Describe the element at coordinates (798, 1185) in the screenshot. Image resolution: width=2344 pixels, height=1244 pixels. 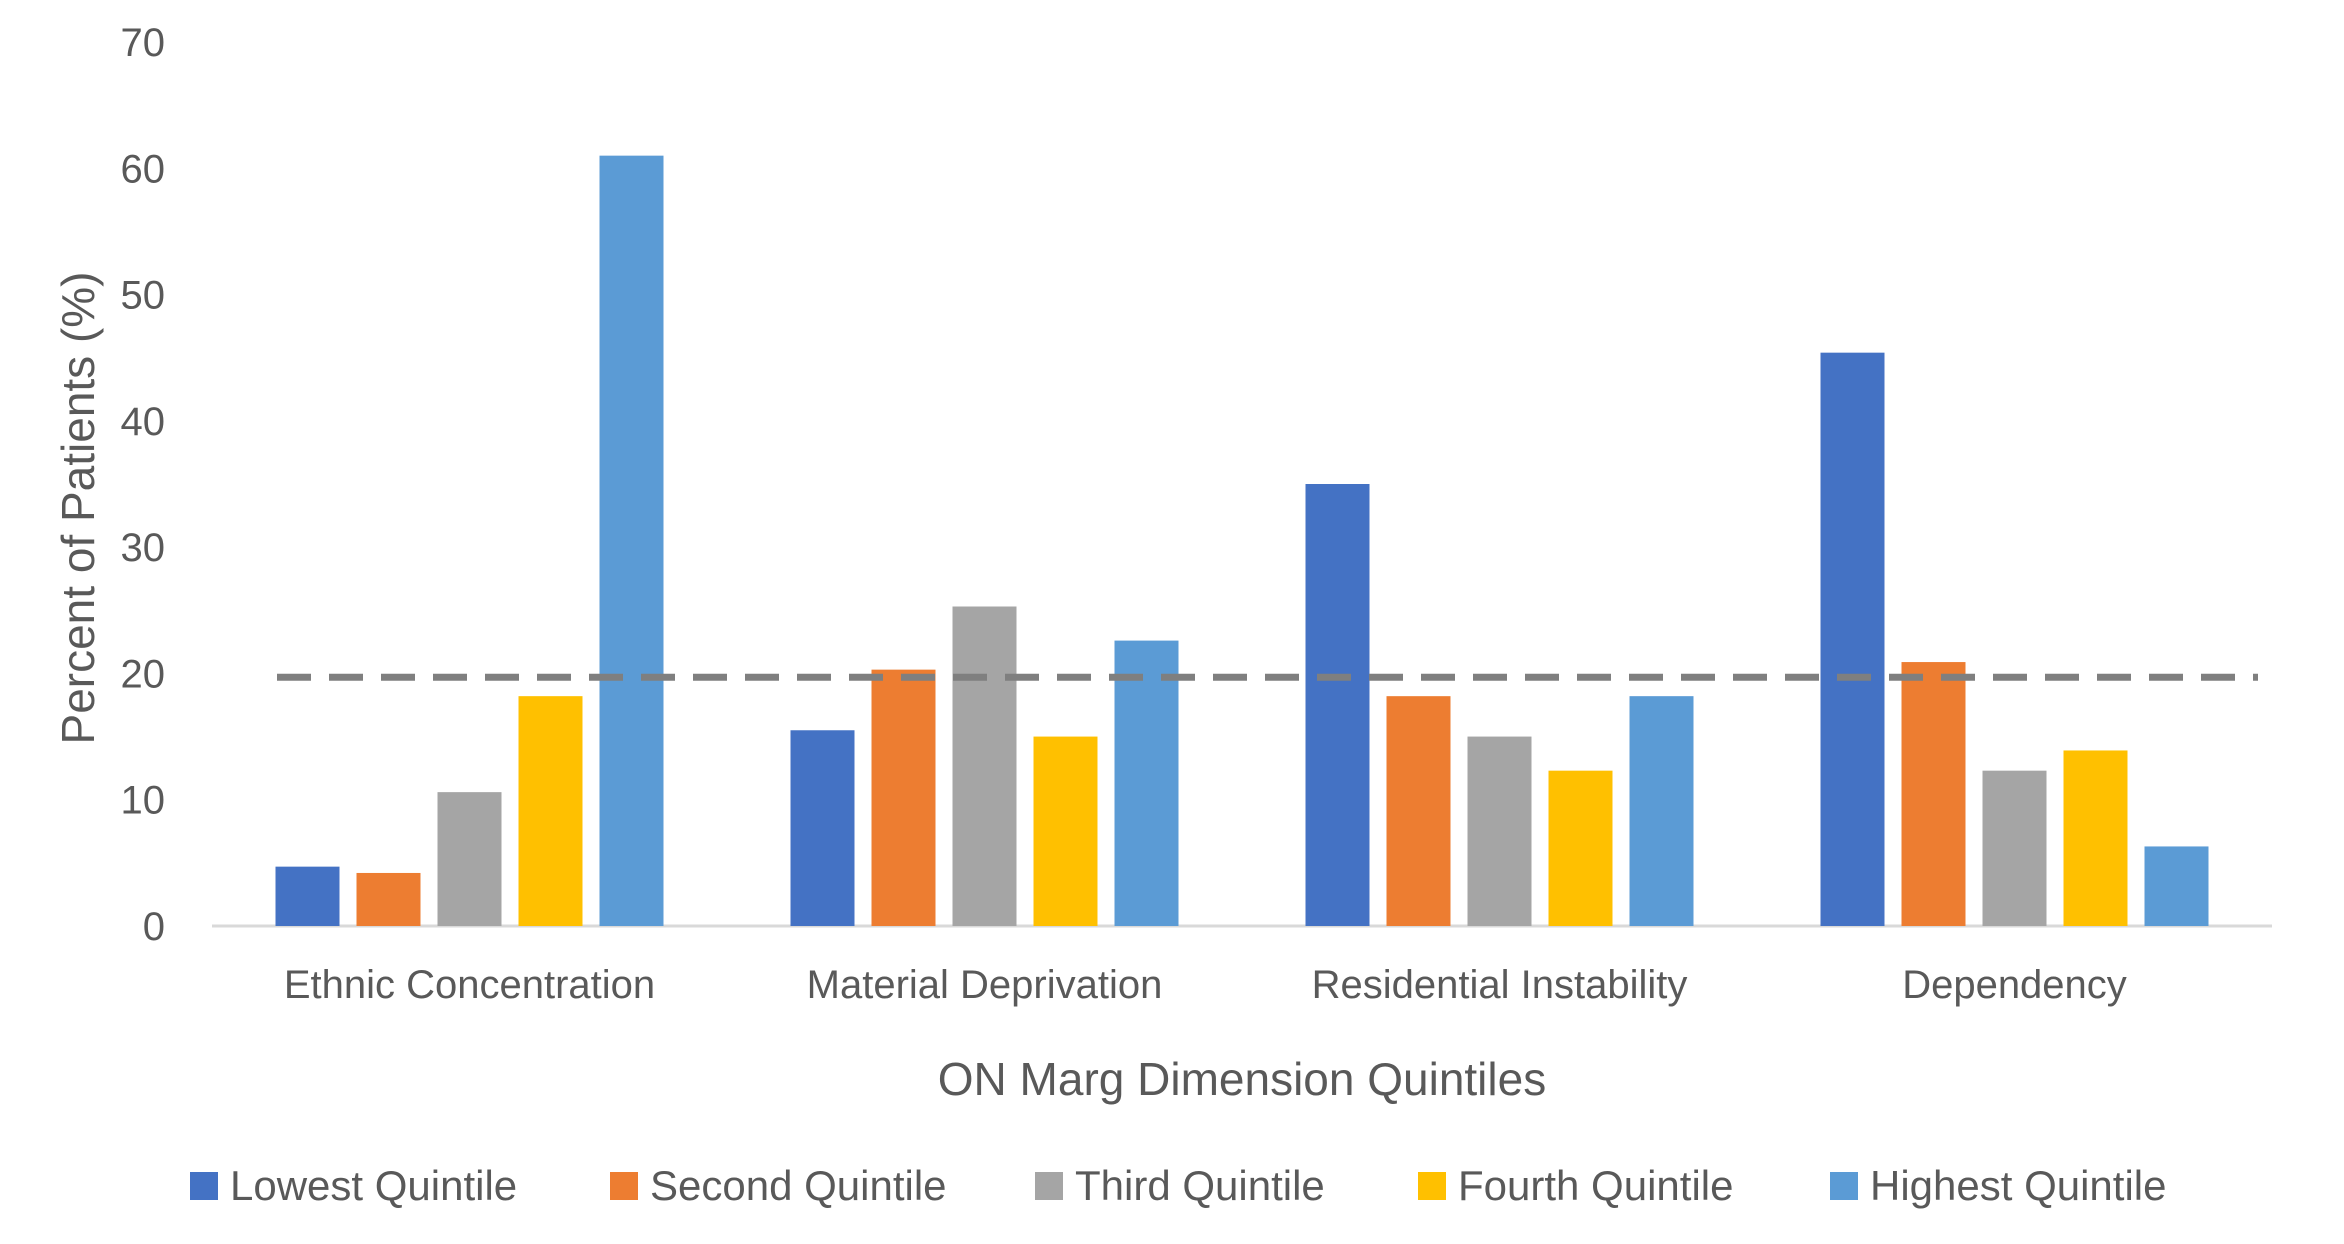
I see `legend-label: Second Quintile` at that location.